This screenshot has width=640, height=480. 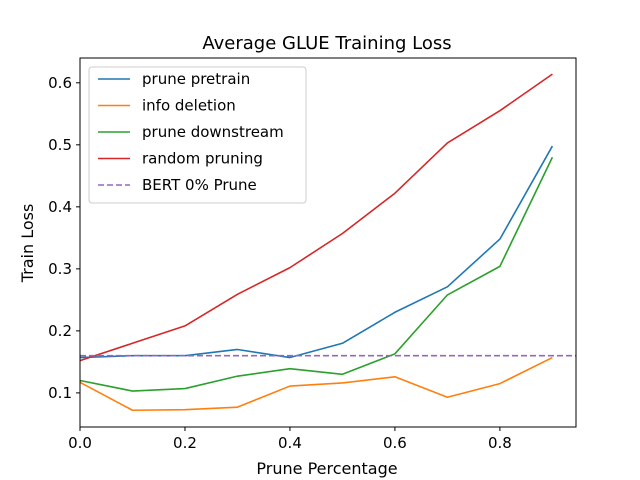 I want to click on x-axis-ticks: 0.0 0.2 0.4 0.6 0.8, so click(x=290, y=439).